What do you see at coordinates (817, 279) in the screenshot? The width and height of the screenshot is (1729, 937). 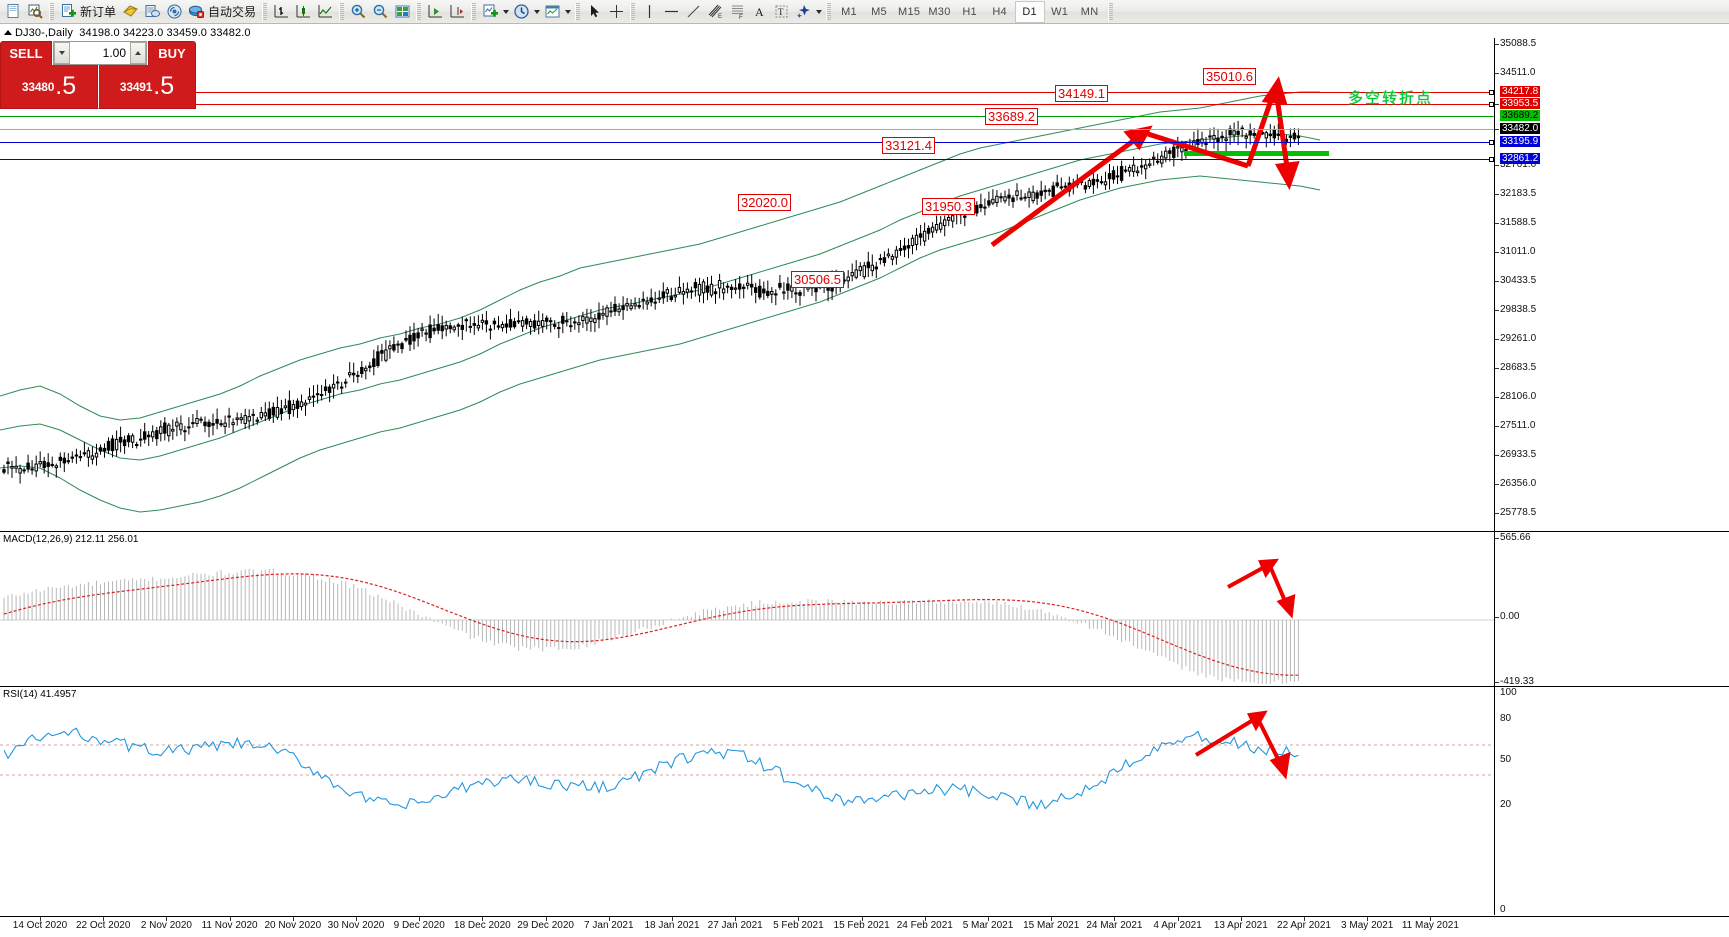 I see `pricebox-30506: 30506.5` at bounding box center [817, 279].